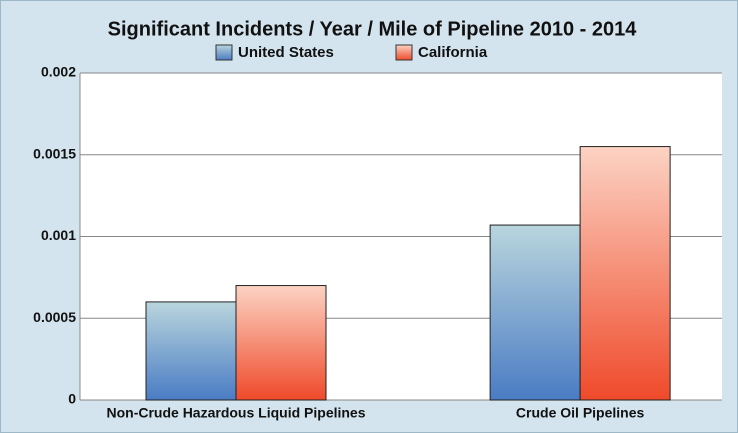 Image resolution: width=738 pixels, height=433 pixels. I want to click on y-tick-label: 0.0015, so click(54, 153).